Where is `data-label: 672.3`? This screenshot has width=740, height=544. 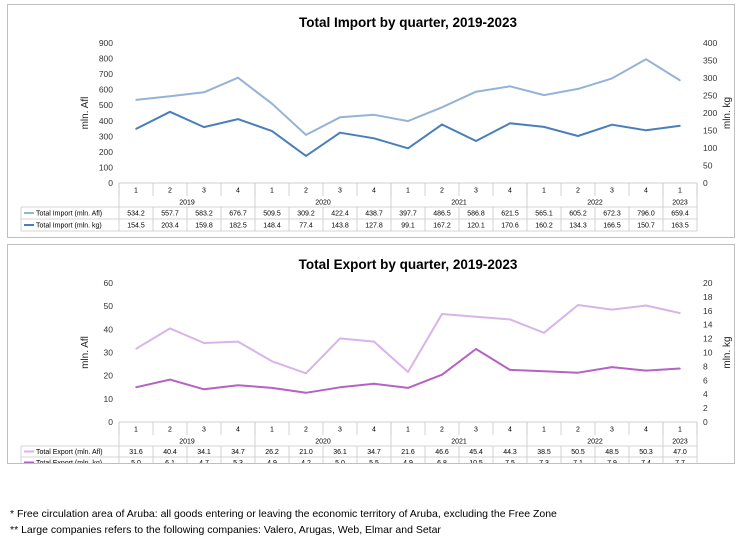
data-label: 672.3 is located at coordinates (612, 214).